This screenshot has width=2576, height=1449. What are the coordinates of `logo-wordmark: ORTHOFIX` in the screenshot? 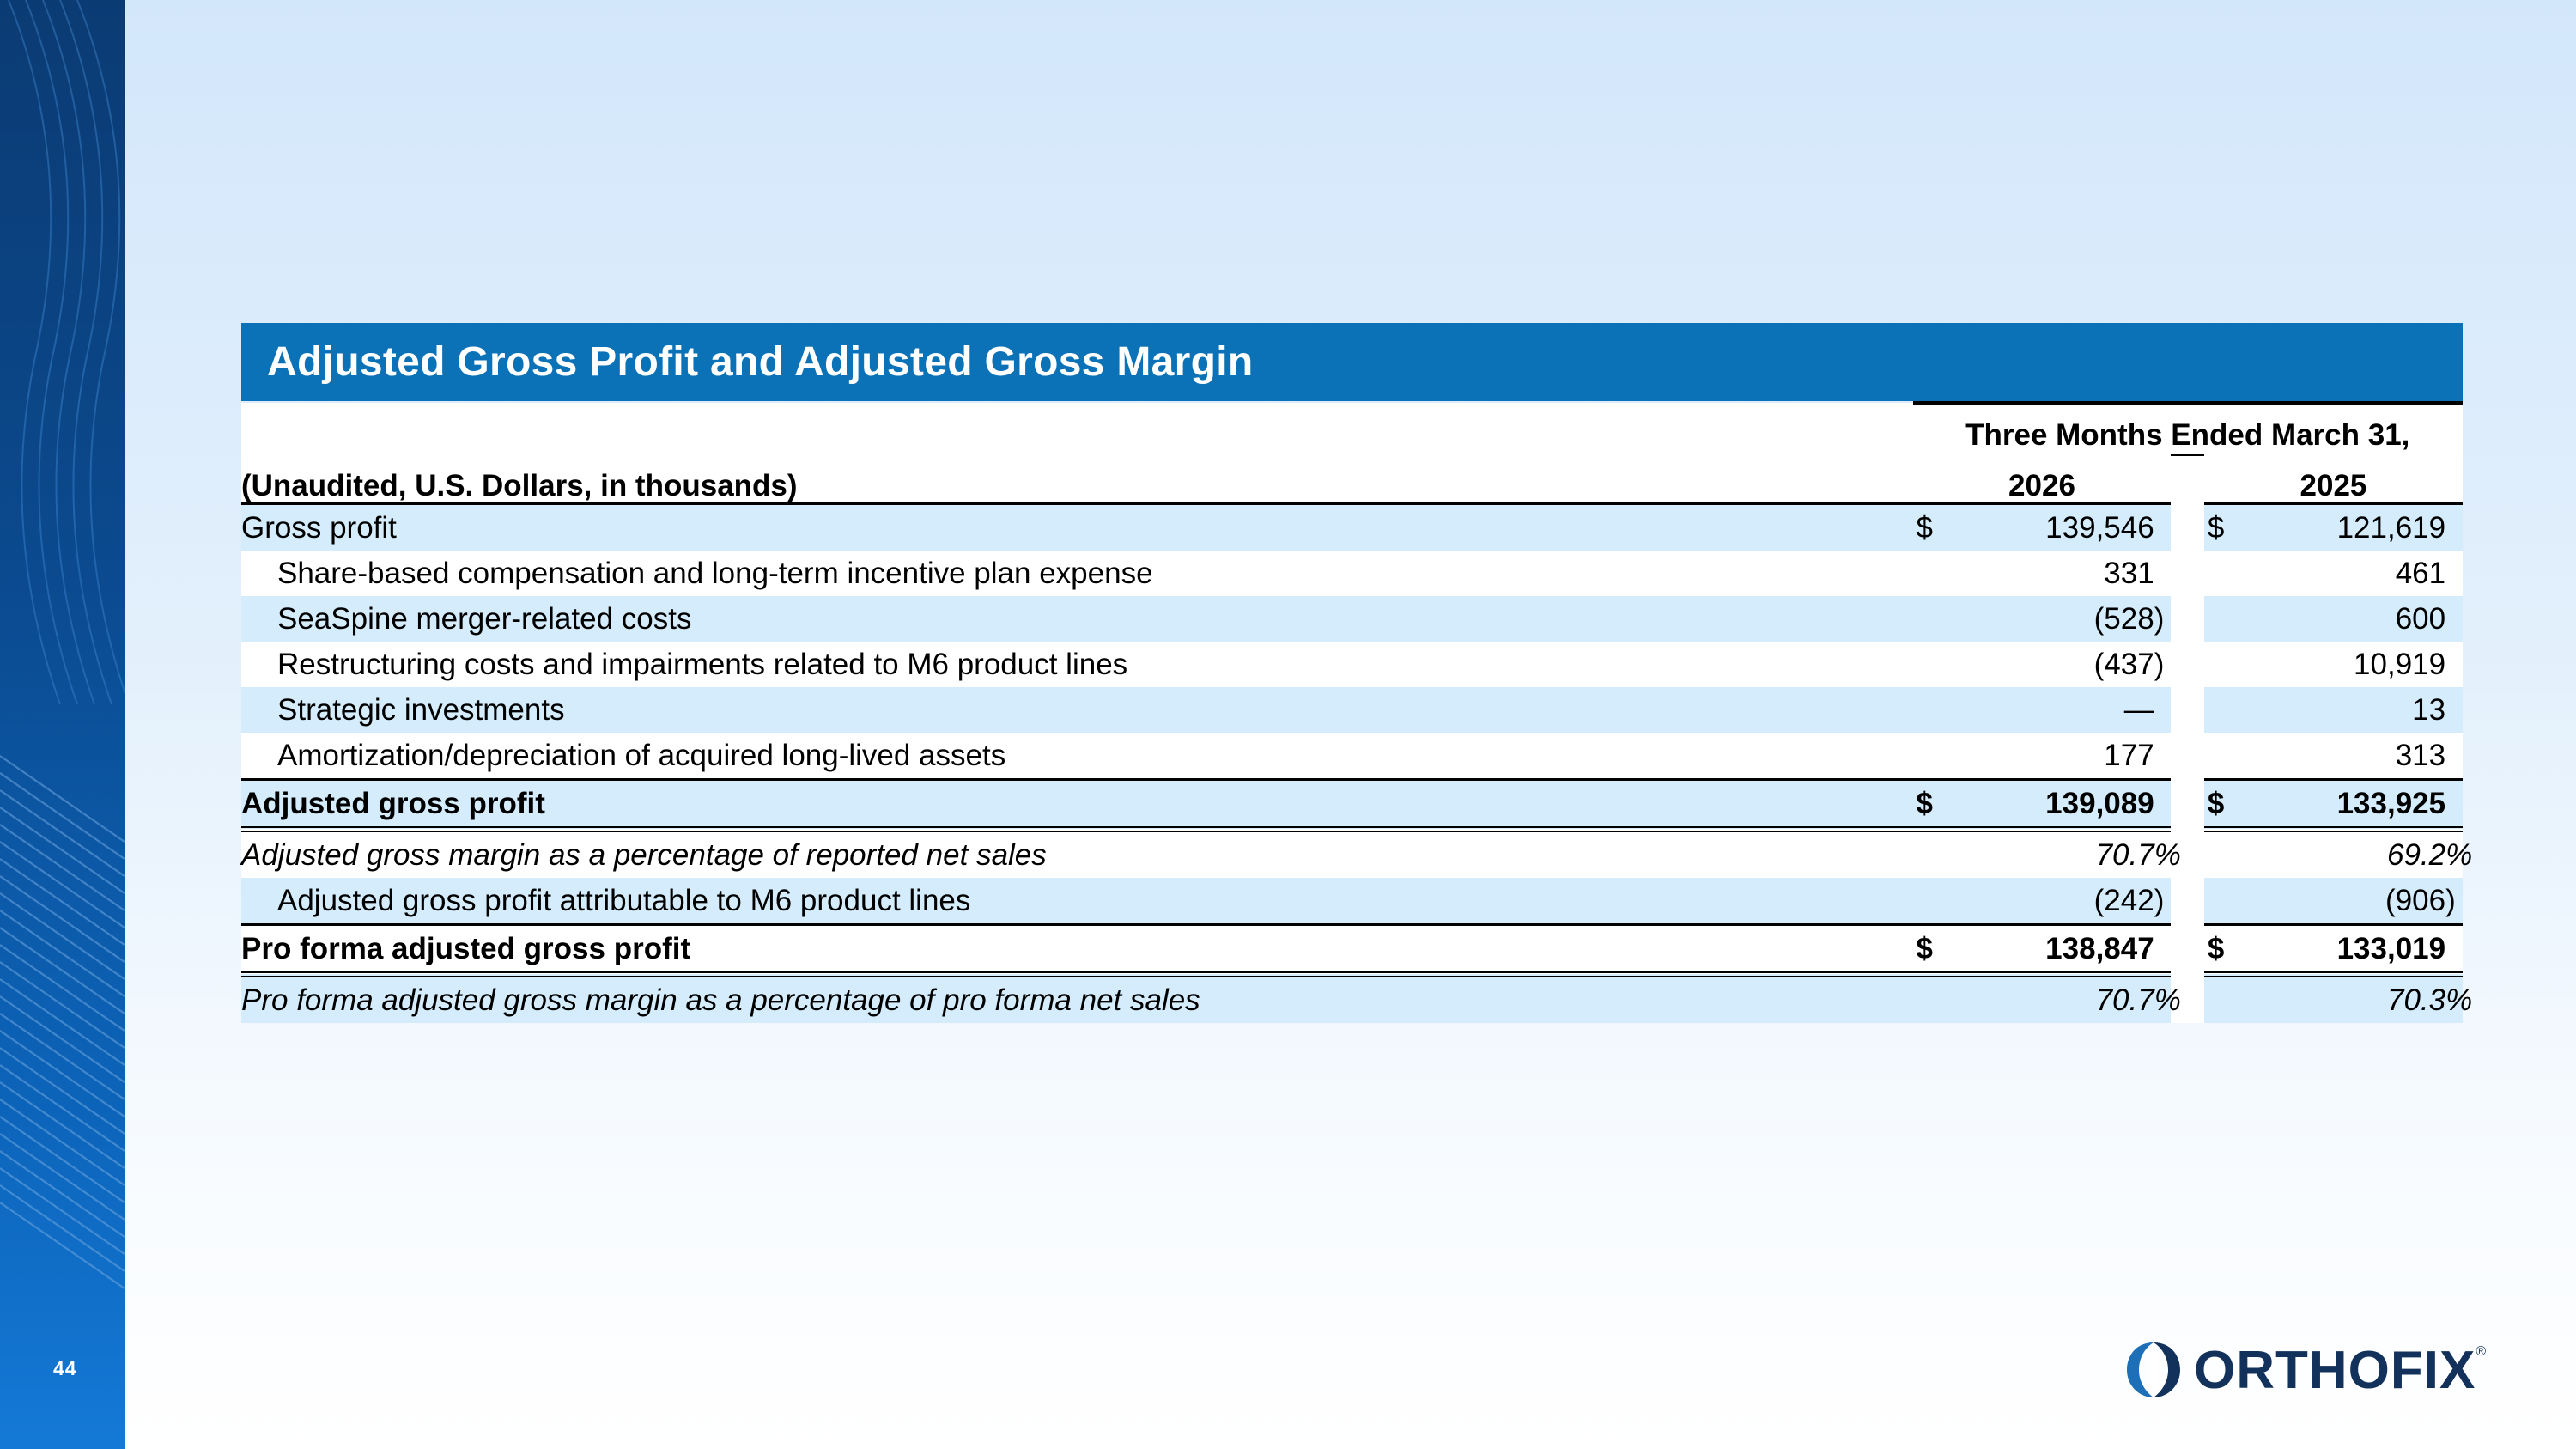 It's located at (2335, 1370).